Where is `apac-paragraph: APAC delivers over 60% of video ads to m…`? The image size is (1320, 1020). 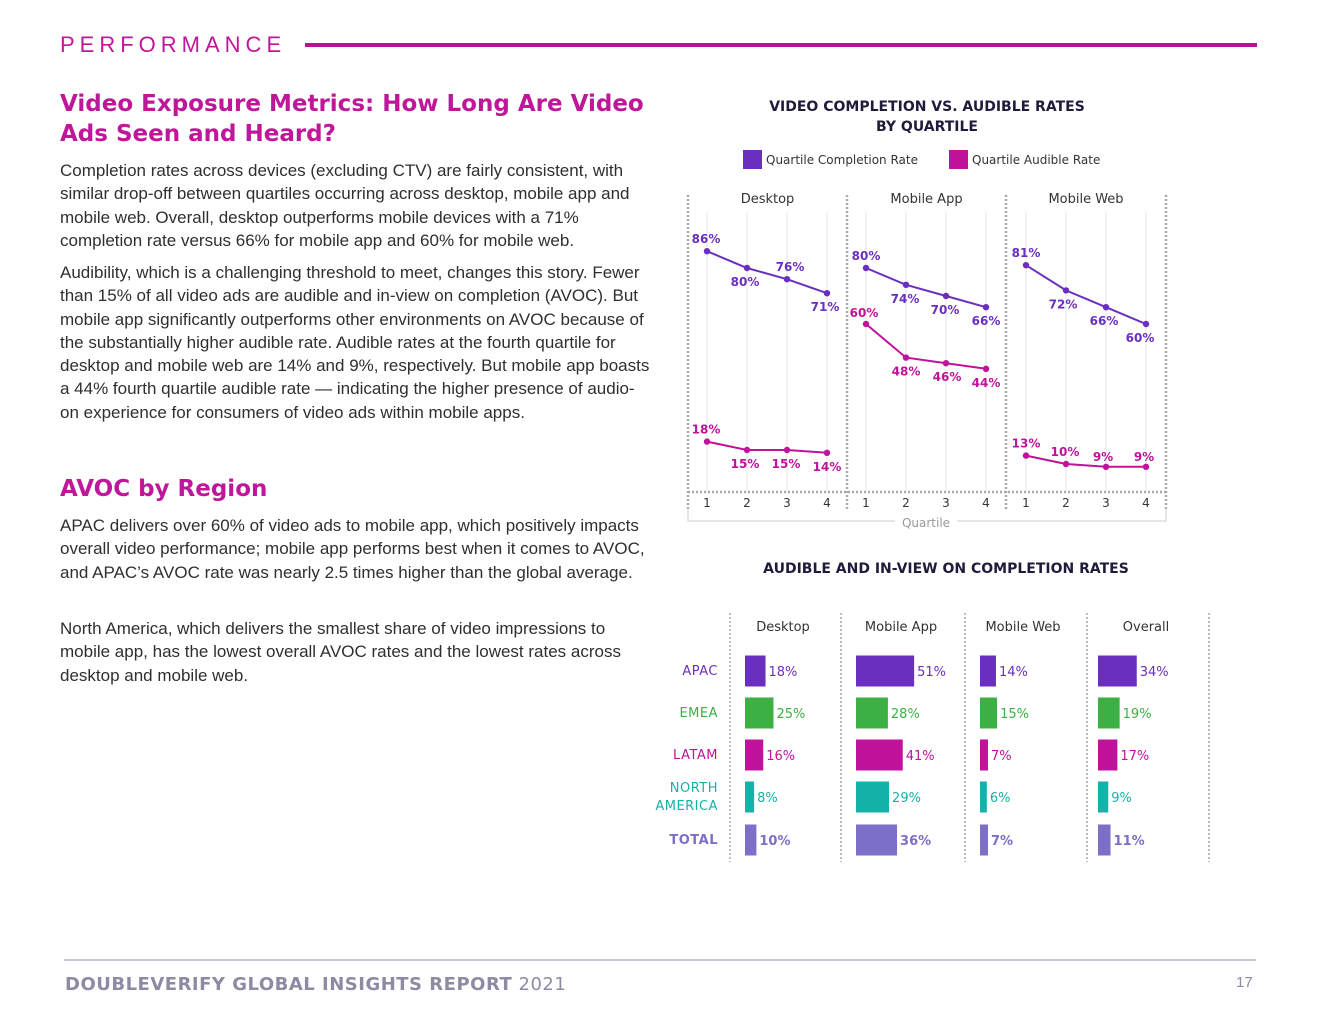 apac-paragraph: APAC delivers over 60% of video ads to m… is located at coordinates (352, 549).